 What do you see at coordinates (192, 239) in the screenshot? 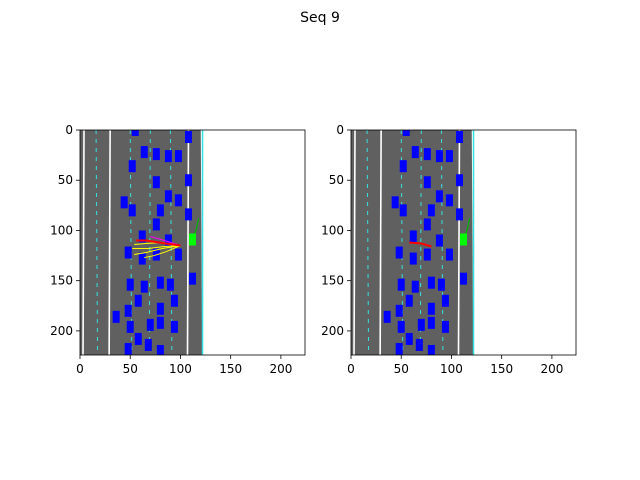
I see `ego-vehicle` at bounding box center [192, 239].